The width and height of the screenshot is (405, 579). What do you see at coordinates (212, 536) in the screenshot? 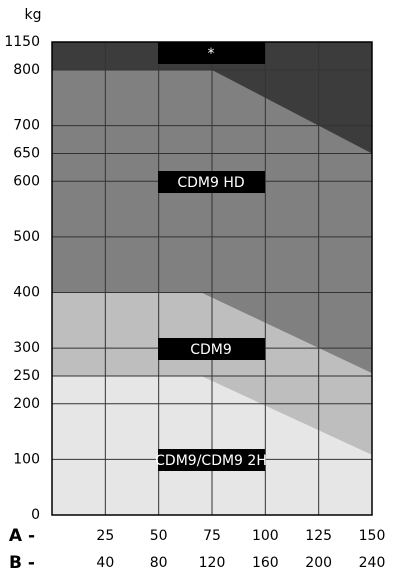
I see `x-tick-label: 75` at bounding box center [212, 536].